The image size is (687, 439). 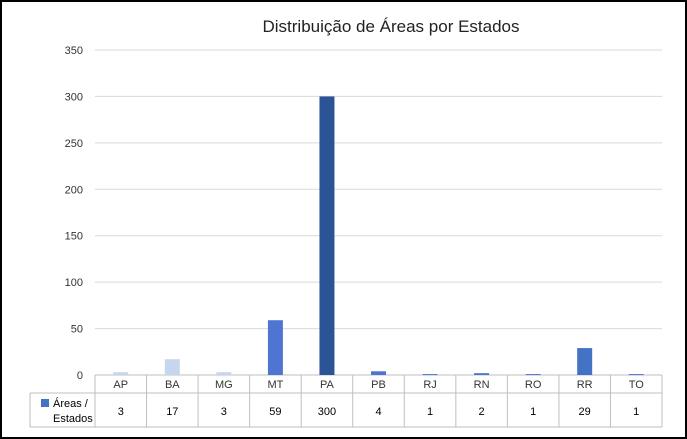 I want to click on bar-ro, so click(x=533, y=375).